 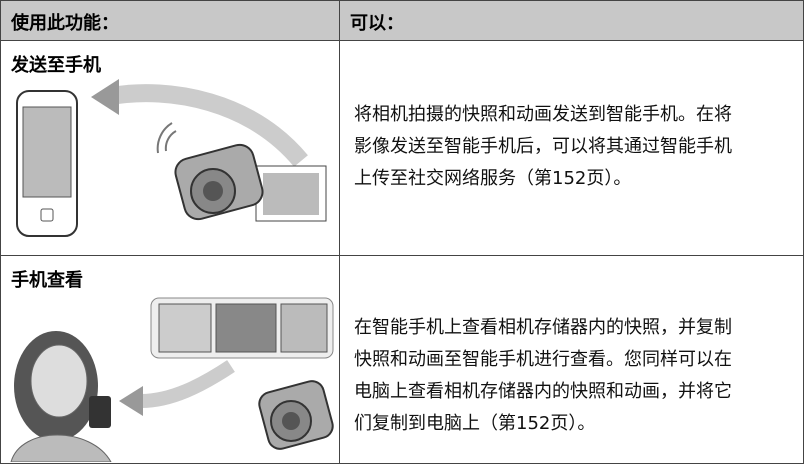 What do you see at coordinates (571, 20) in the screenshot?
I see `header-cell: 可以：` at bounding box center [571, 20].